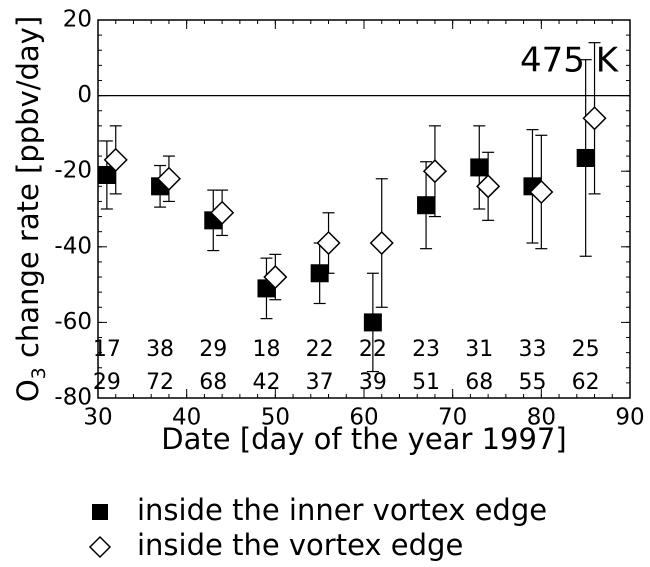 The image size is (650, 567). What do you see at coordinates (426, 382) in the screenshot?
I see `count-label: 51` at bounding box center [426, 382].